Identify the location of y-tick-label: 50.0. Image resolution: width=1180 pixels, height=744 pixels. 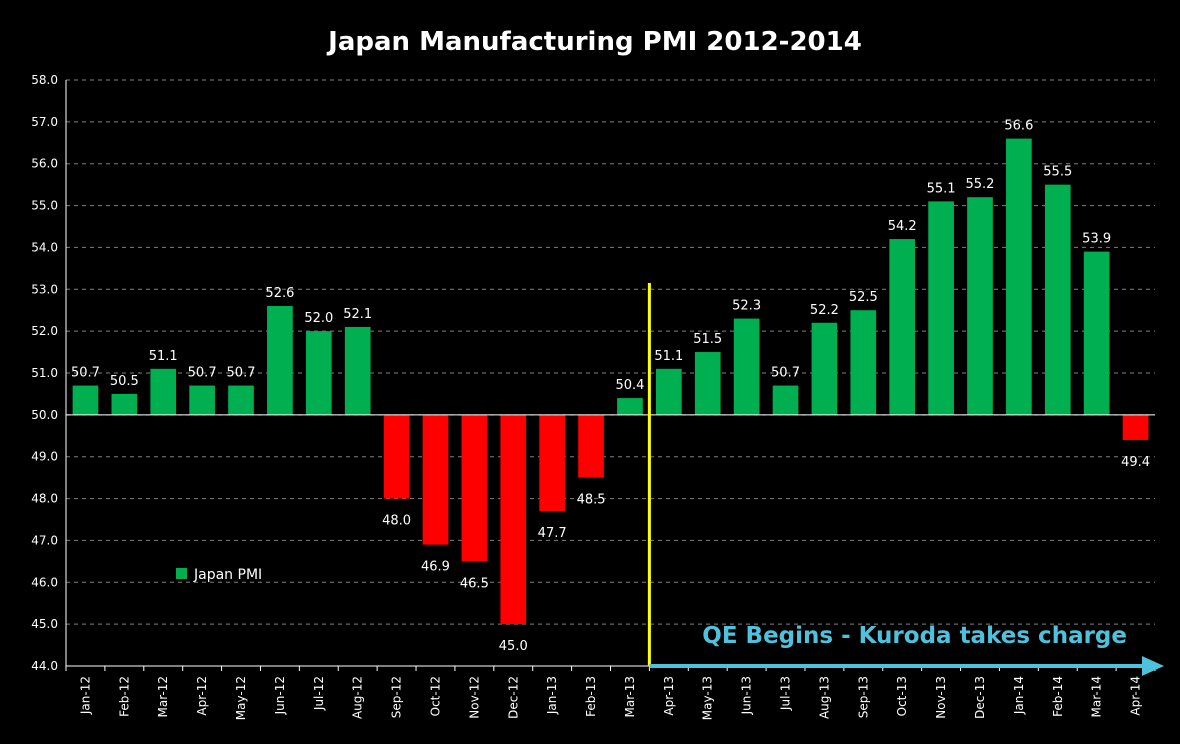
(44, 415).